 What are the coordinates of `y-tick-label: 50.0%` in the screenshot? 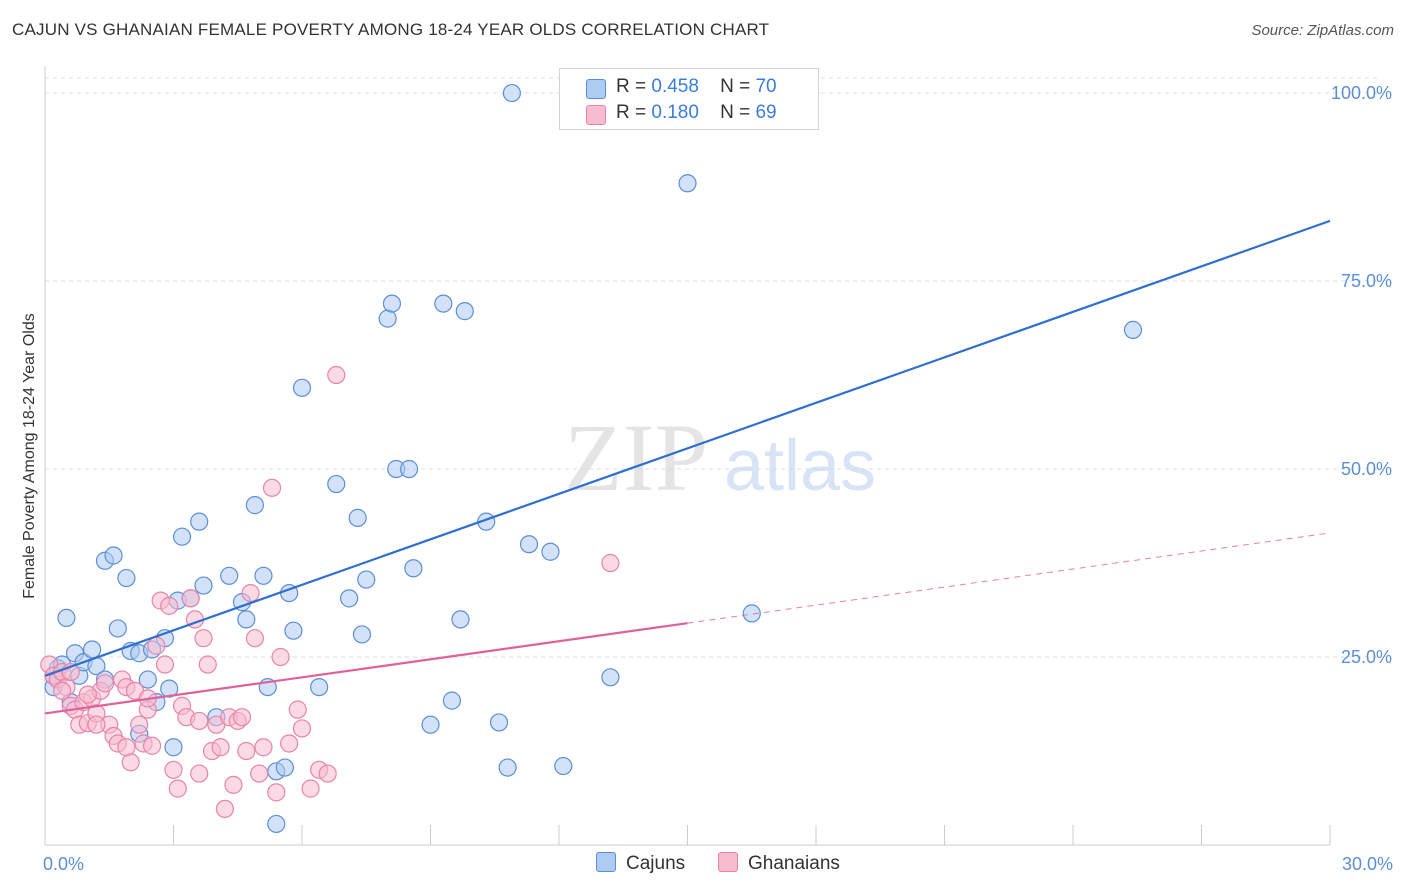 It's located at (1366, 469).